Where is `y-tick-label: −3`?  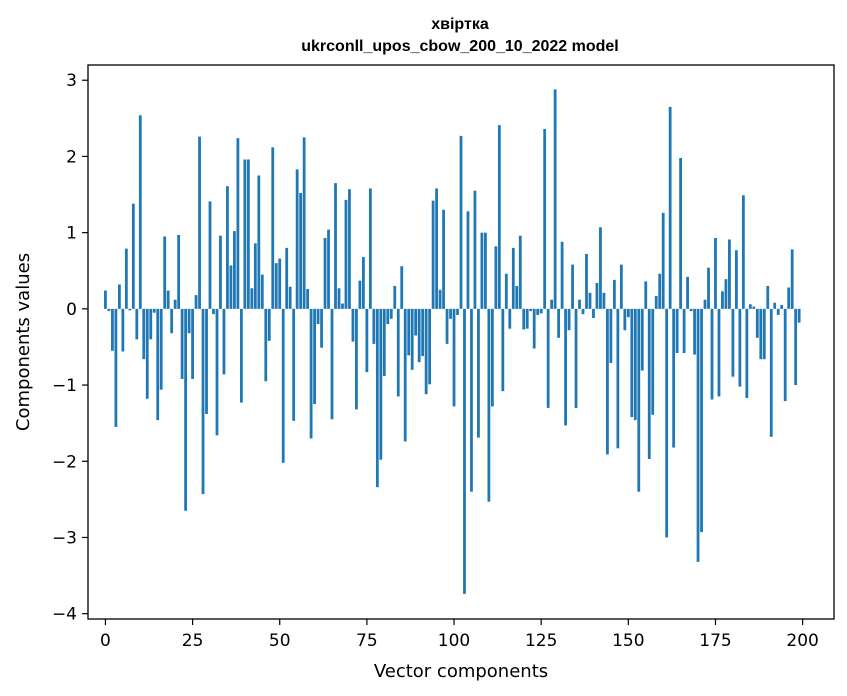
y-tick-label: −3 is located at coordinates (64, 538).